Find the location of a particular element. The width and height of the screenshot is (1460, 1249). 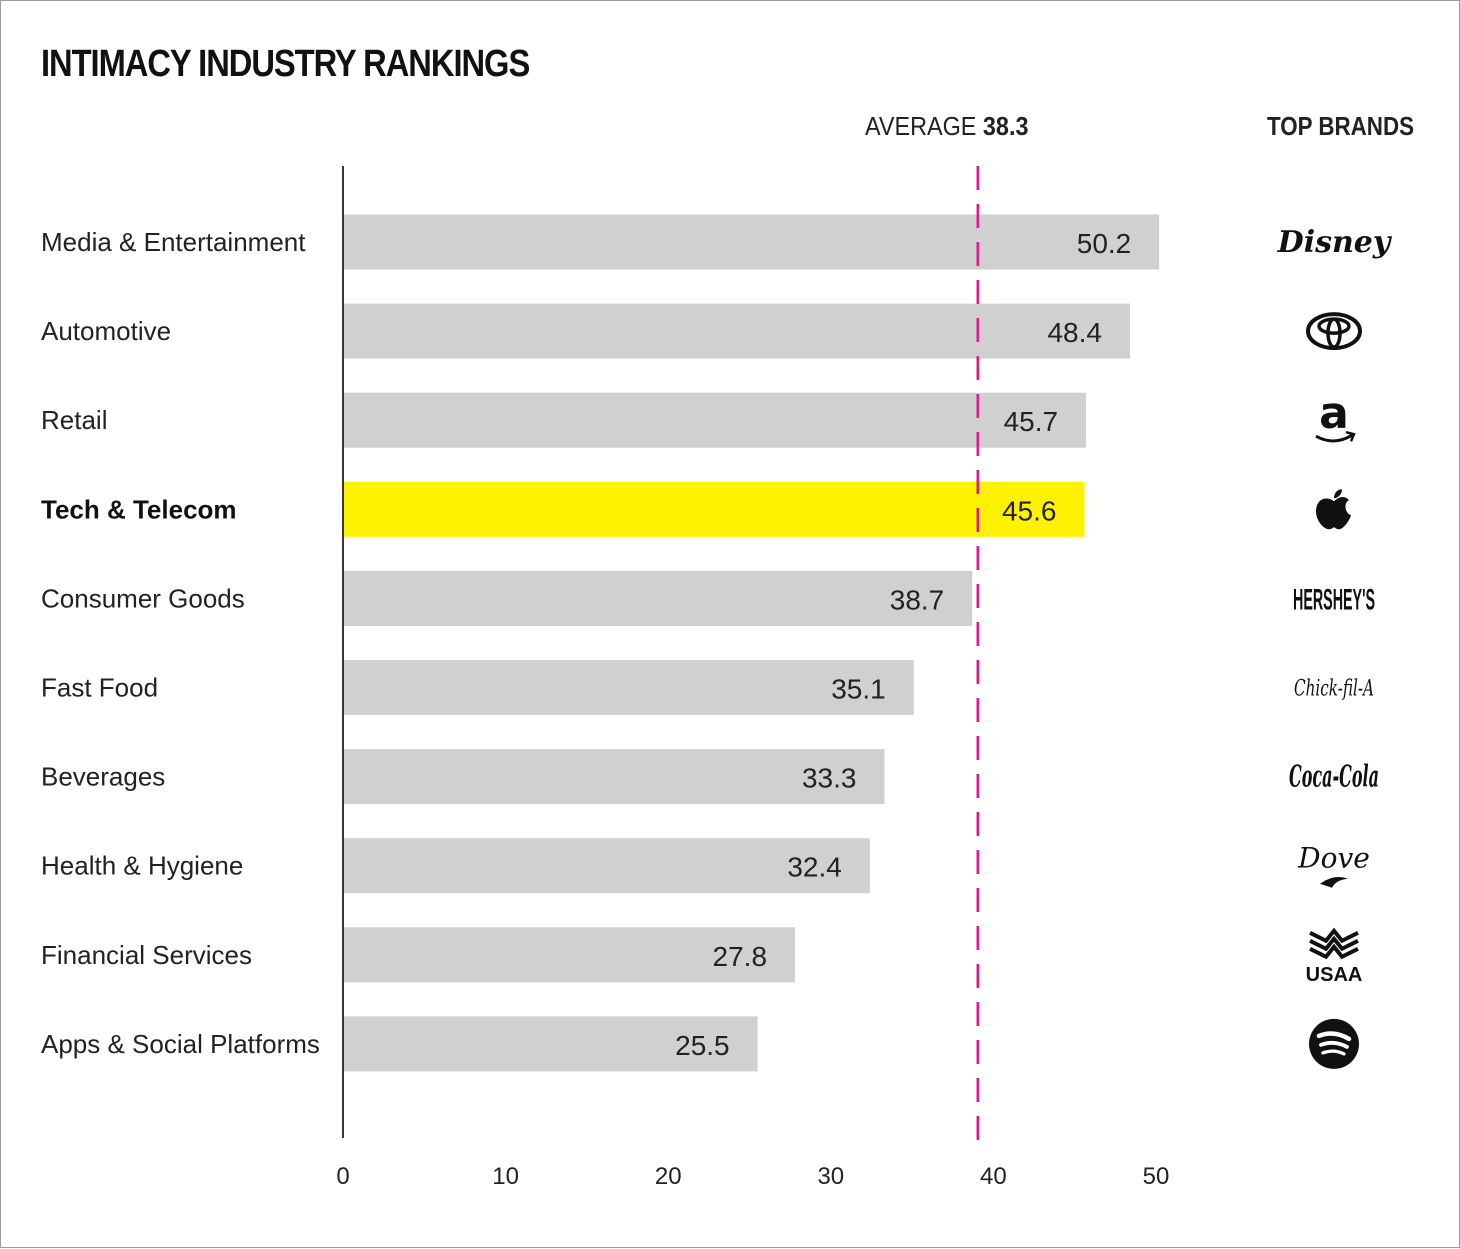

average-label: AVERAGE 38.3 is located at coordinates (946, 126).